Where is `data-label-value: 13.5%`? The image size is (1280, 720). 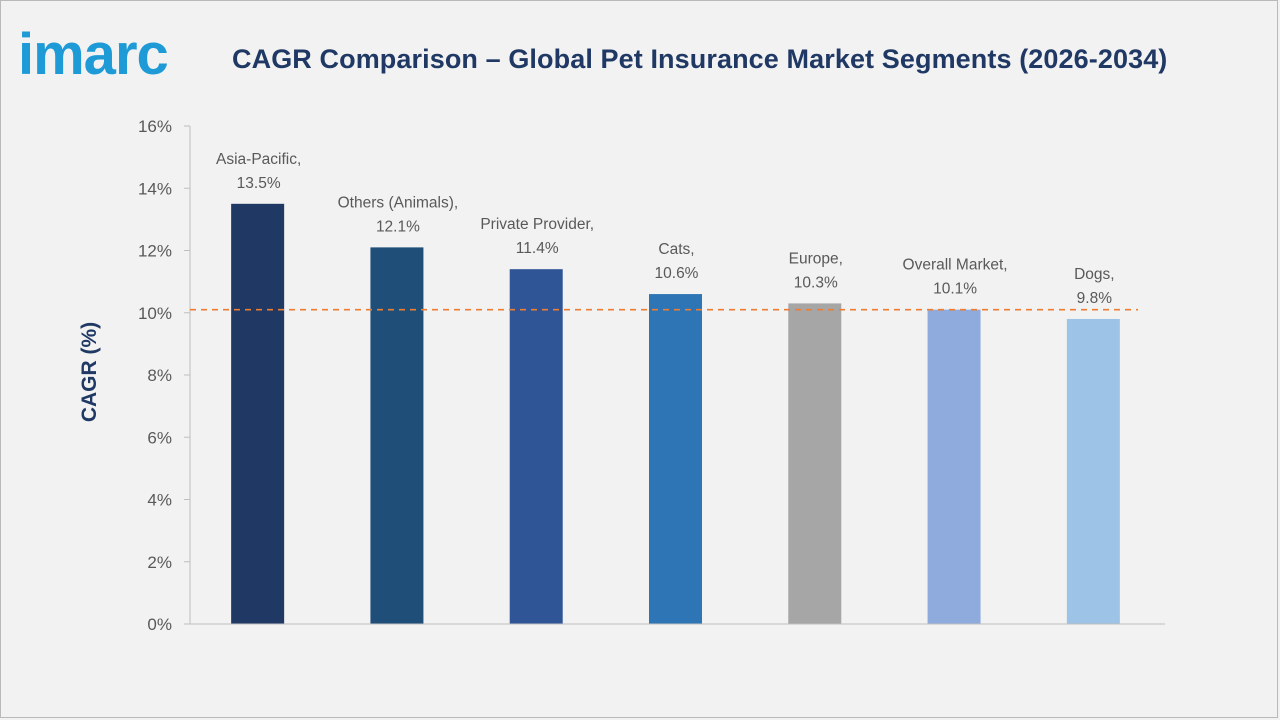
data-label-value: 13.5% is located at coordinates (259, 183).